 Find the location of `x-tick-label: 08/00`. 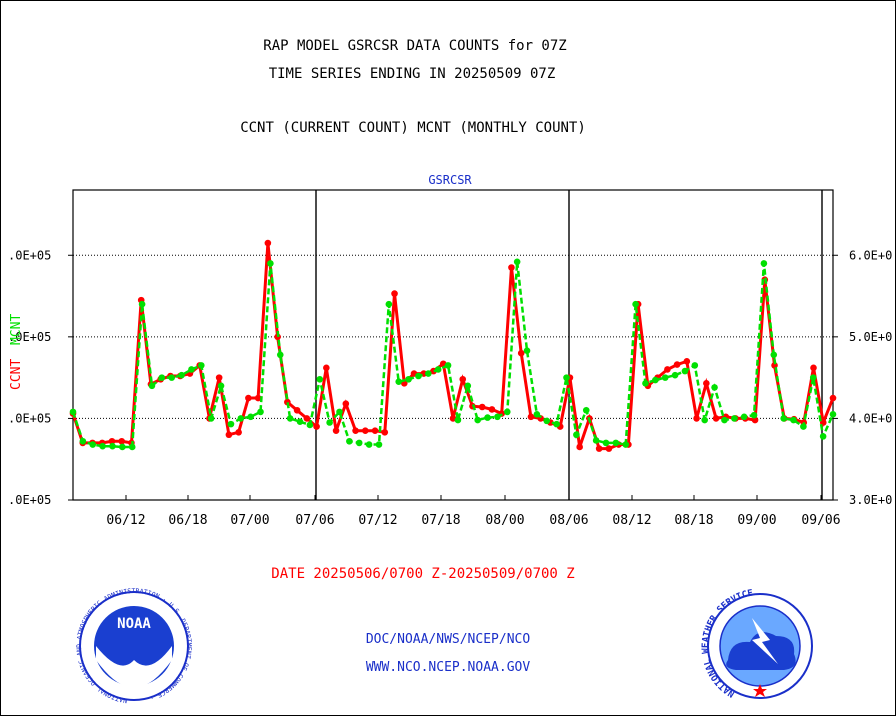

x-tick-label: 08/00 is located at coordinates (504, 520).